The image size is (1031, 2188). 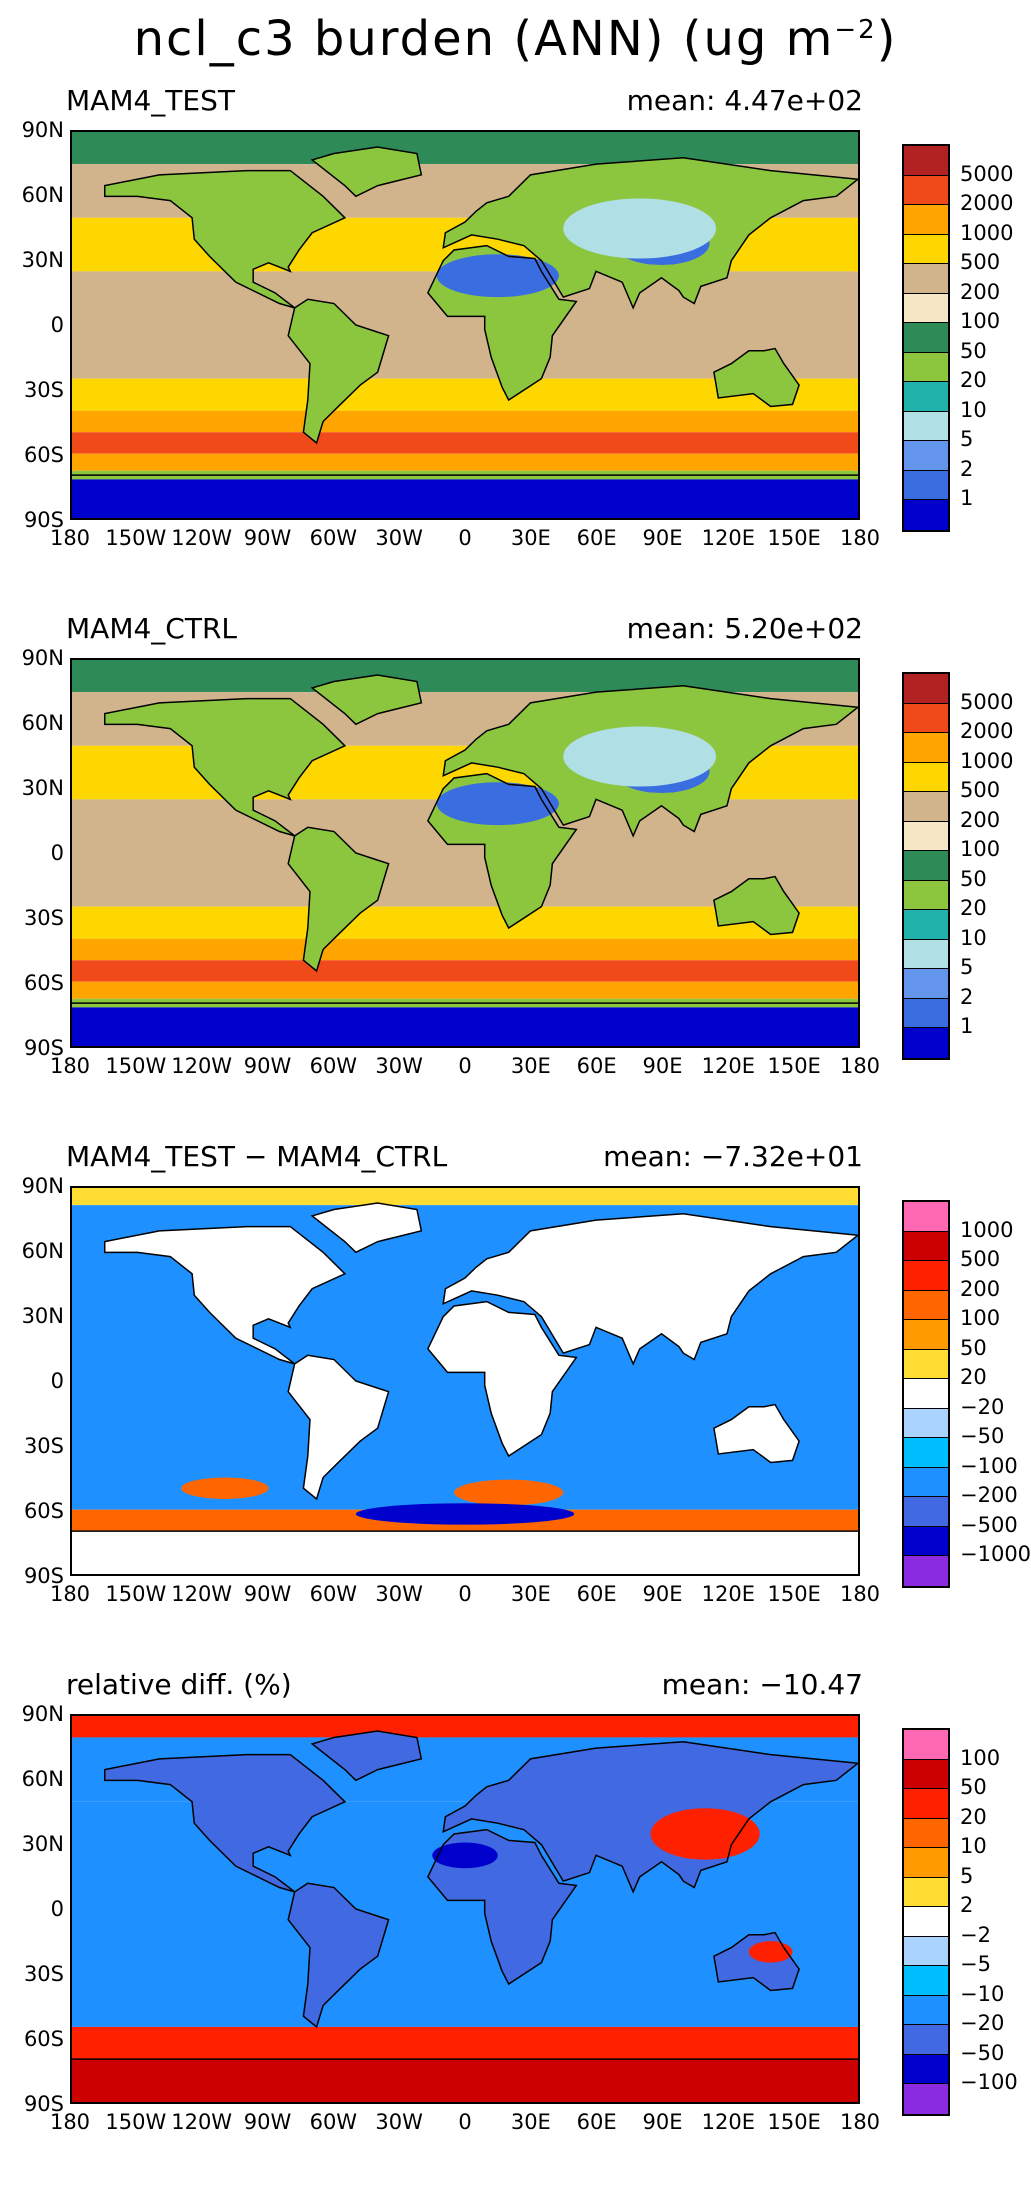 What do you see at coordinates (967, 498) in the screenshot?
I see `colorbar-label: 1` at bounding box center [967, 498].